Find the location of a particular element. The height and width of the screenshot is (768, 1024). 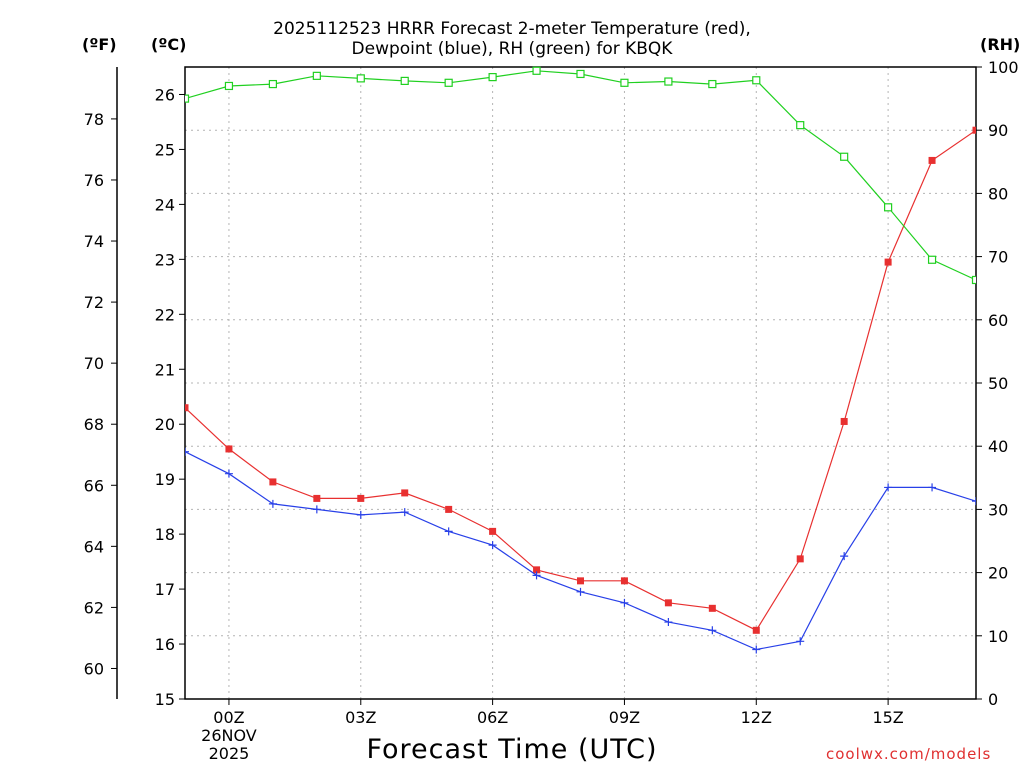

celsius-tick-label: 25 is located at coordinates (165, 149).